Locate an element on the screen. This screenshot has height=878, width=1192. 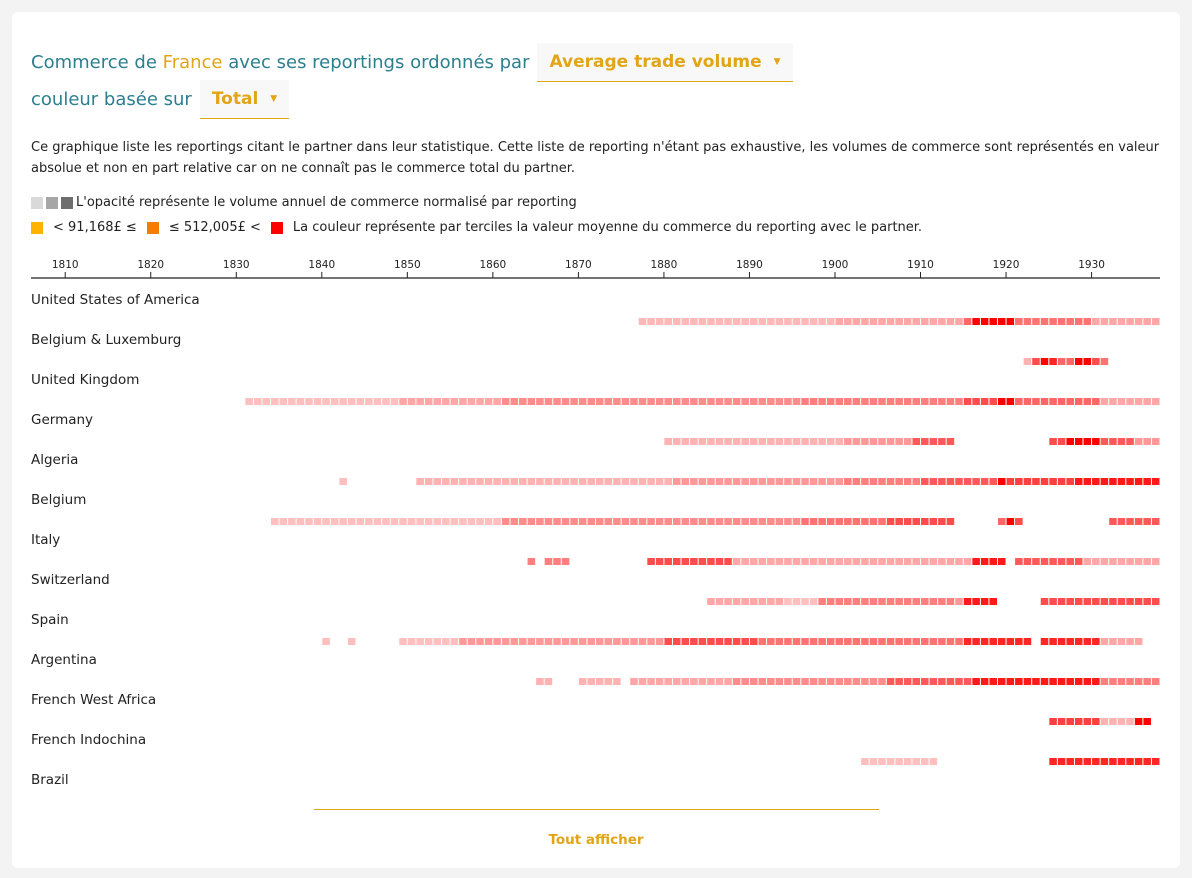
show-all-button: Tout afficher is located at coordinates (596, 840).